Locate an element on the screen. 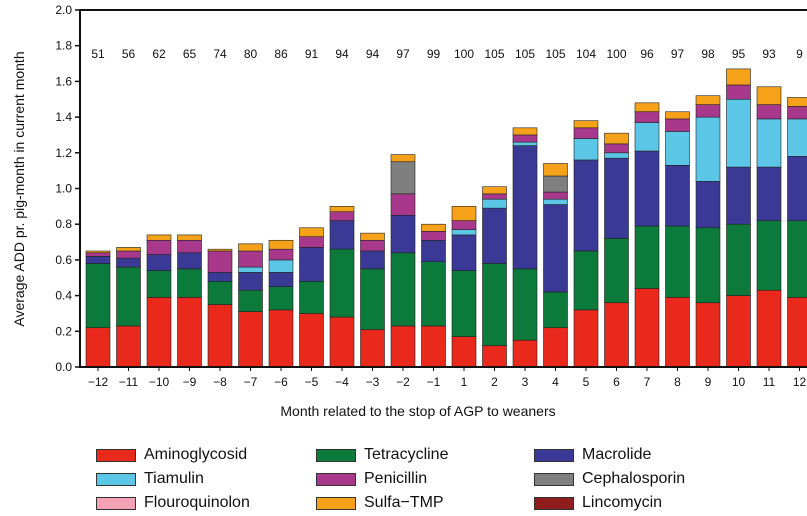 The width and height of the screenshot is (807, 516). count-label: 86 is located at coordinates (281, 54).